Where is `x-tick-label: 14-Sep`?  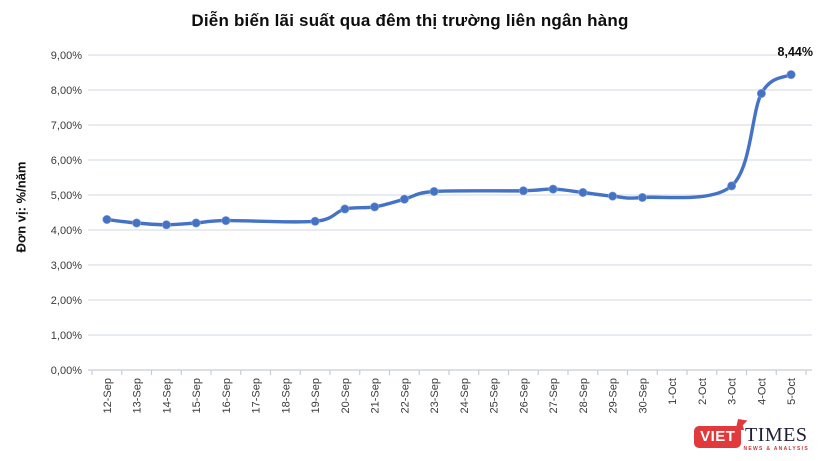
x-tick-label: 14-Sep is located at coordinates (167, 395).